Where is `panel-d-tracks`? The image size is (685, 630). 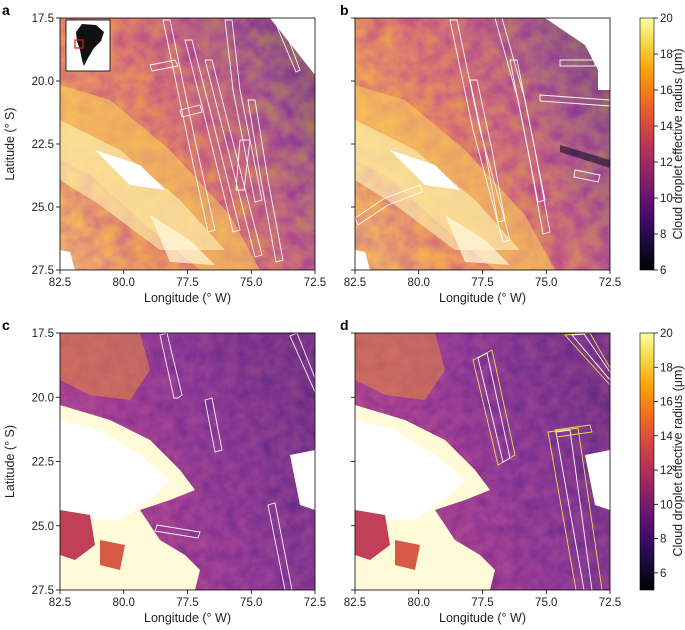
panel-d-tracks is located at coordinates (541, 461).